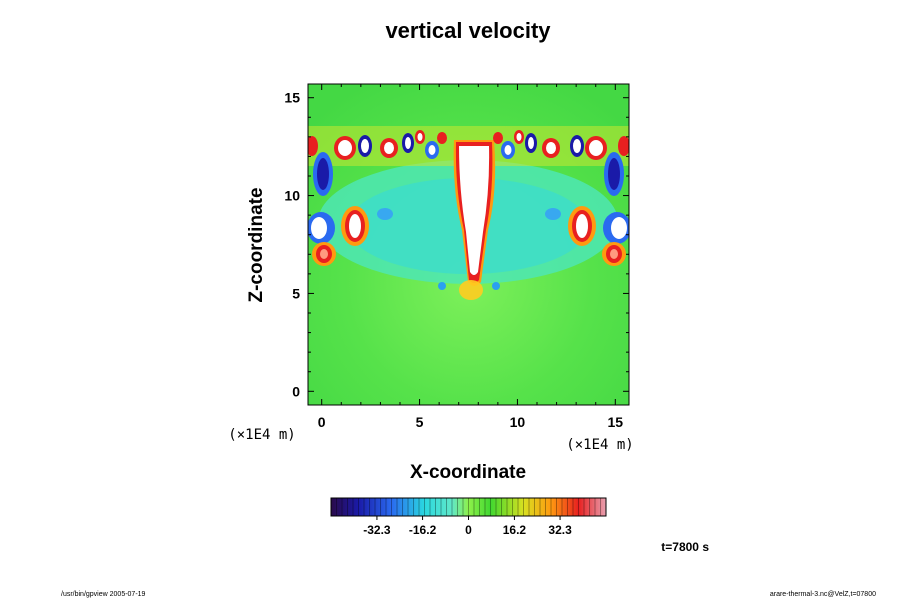 The width and height of the screenshot is (900, 600). Describe the element at coordinates (322, 422) in the screenshot. I see `x-tick-label: 0` at that location.